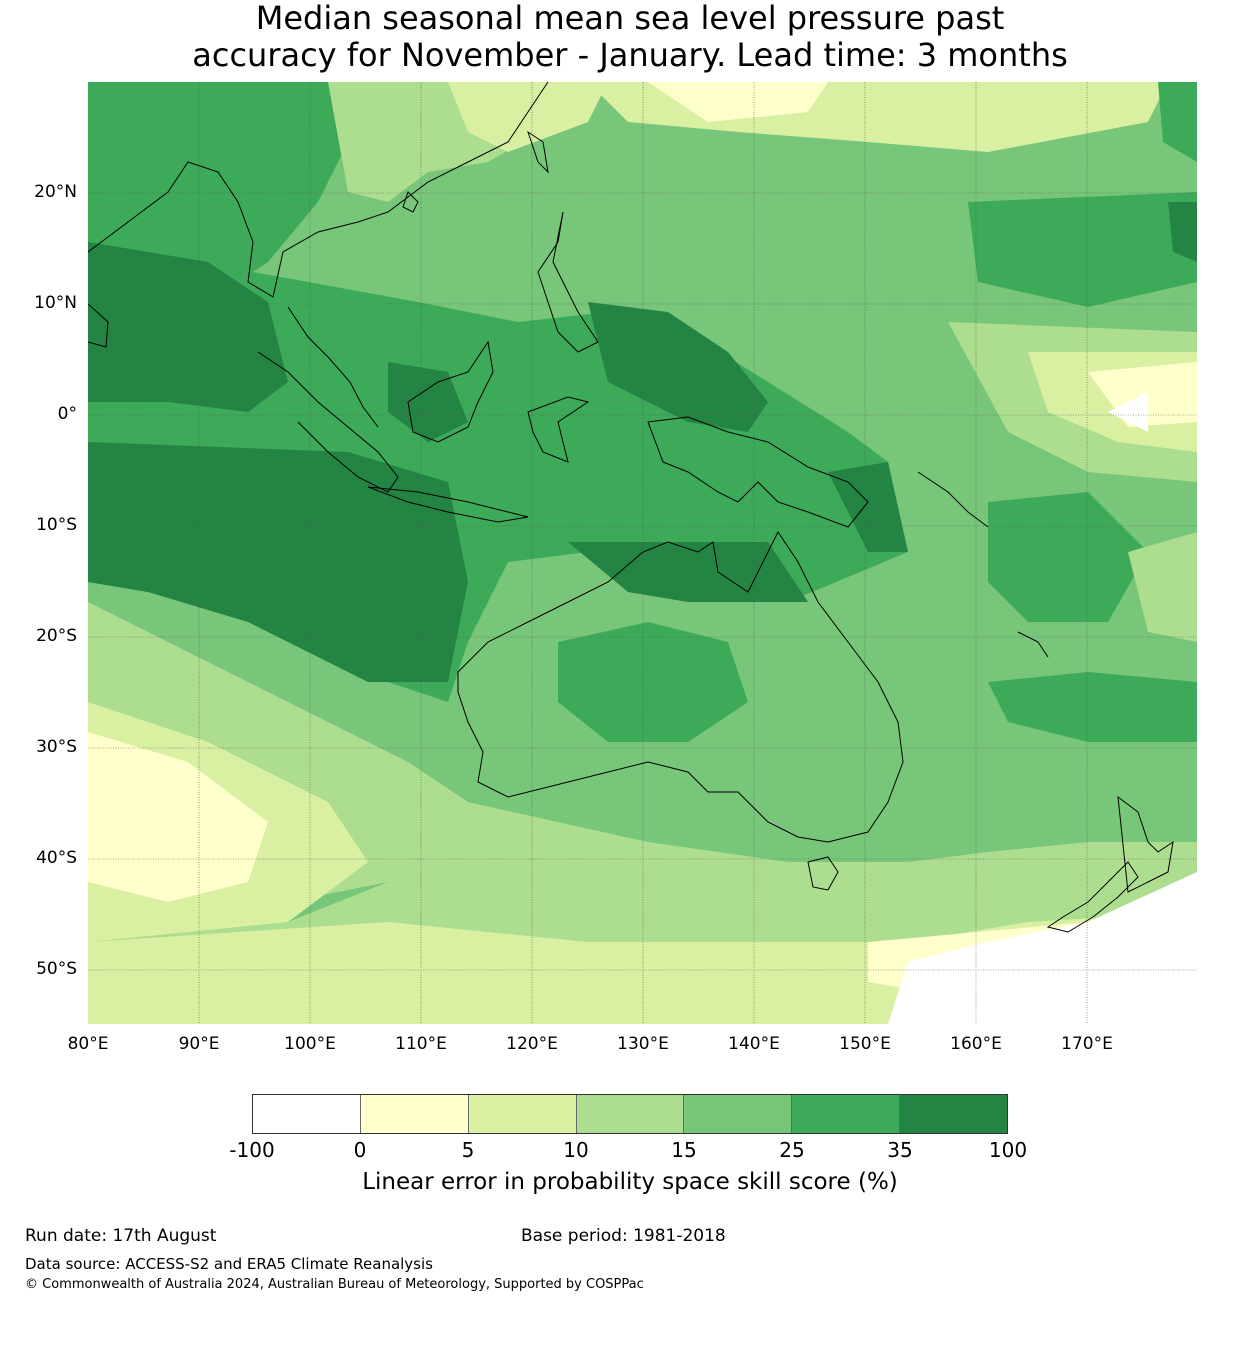 Image resolution: width=1260 pixels, height=1350 pixels. I want to click on coast-new-caledonia, so click(1033, 644).